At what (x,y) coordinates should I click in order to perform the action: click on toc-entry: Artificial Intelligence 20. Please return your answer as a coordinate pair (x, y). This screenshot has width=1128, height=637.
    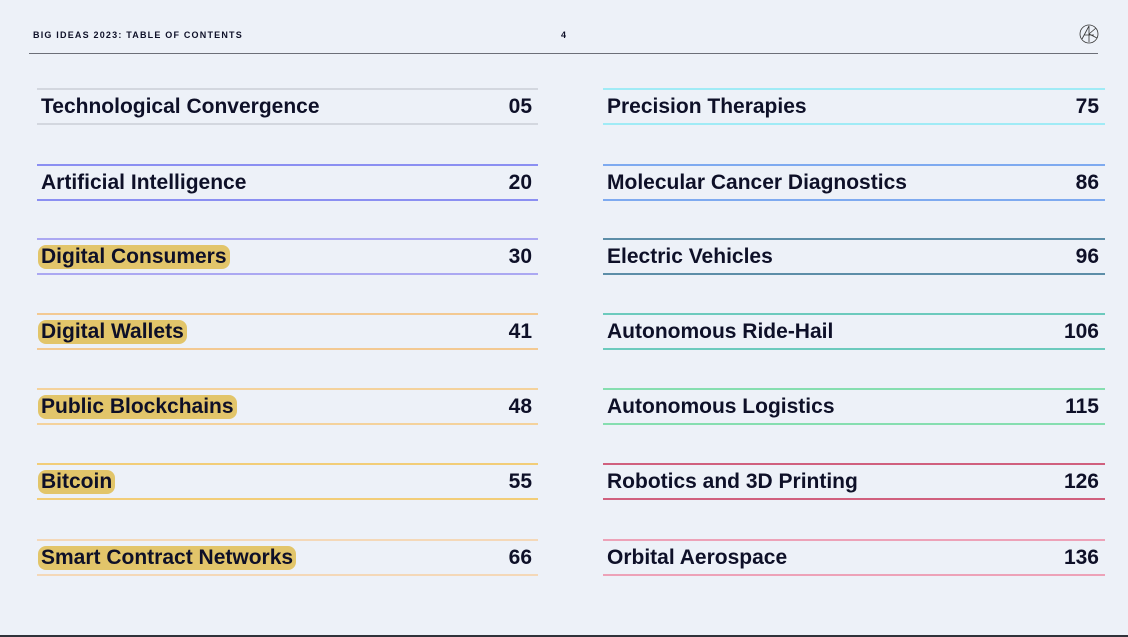
    Looking at the image, I should click on (287, 182).